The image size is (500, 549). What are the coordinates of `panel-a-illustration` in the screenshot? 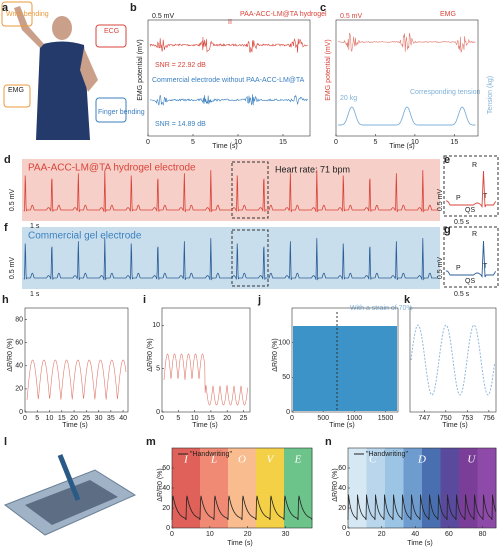 It's located at (64, 75).